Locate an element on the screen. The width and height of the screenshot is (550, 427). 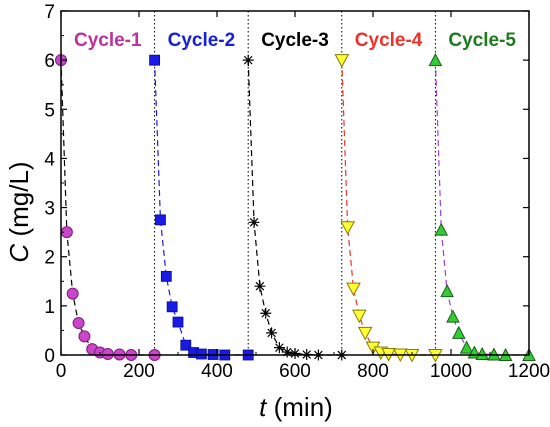
y-axis-title: C (mg/L) is located at coordinates (19, 211).